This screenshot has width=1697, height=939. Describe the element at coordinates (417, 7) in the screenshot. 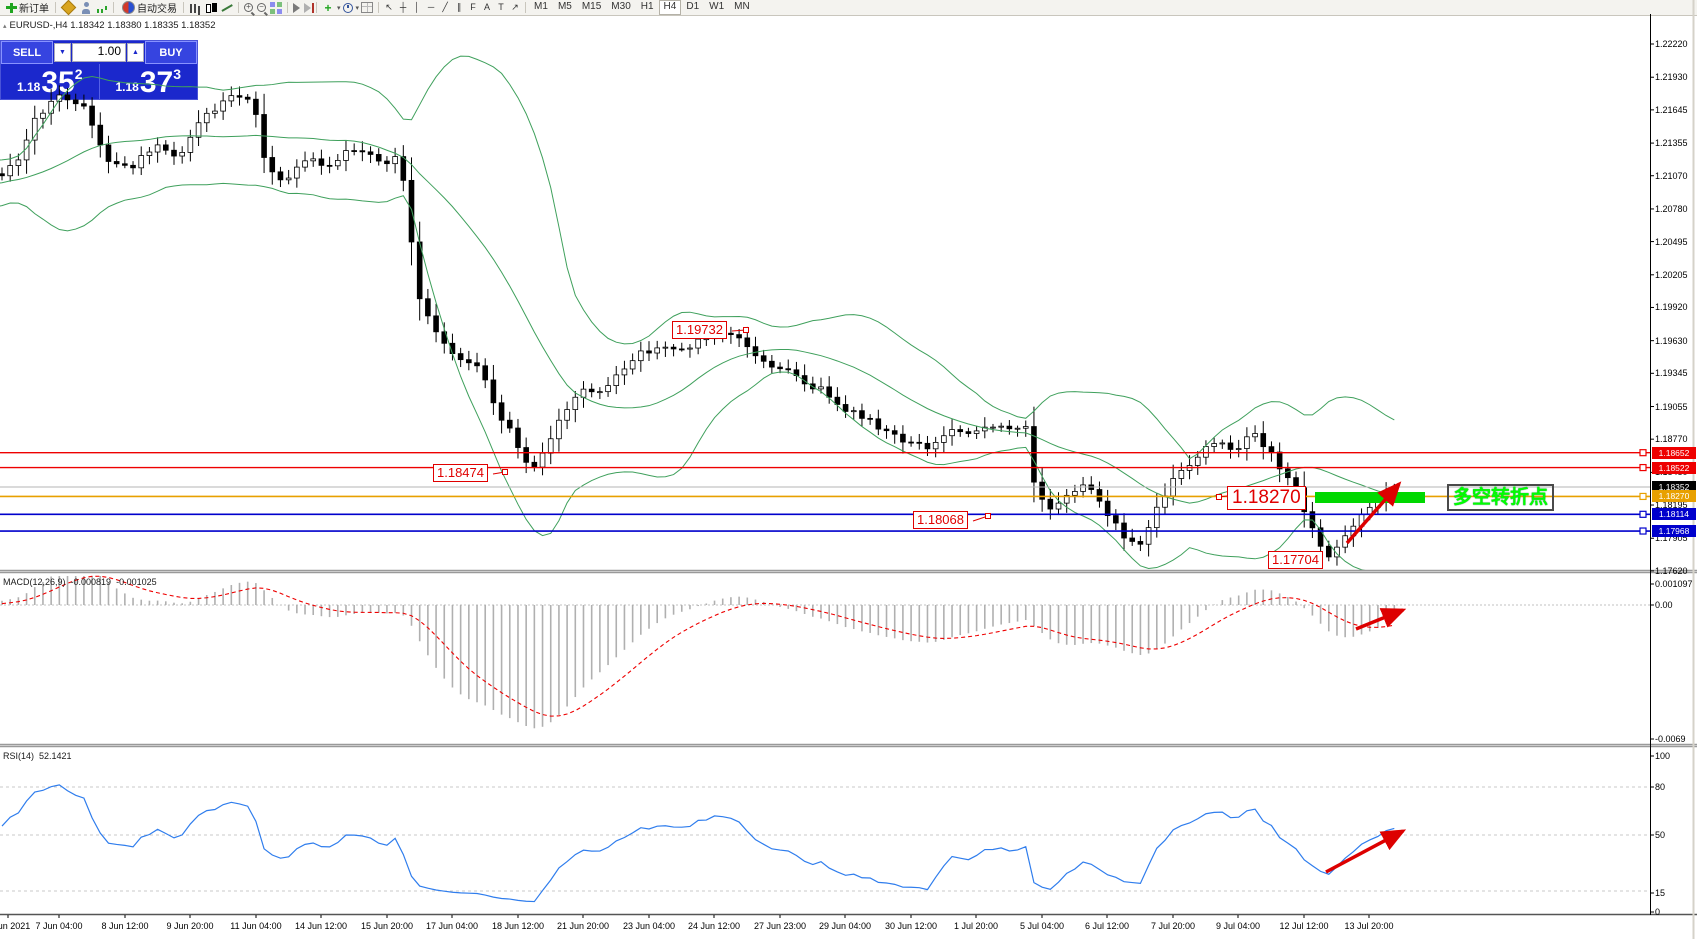

I see `tool-vertical-line-icon: │` at that location.